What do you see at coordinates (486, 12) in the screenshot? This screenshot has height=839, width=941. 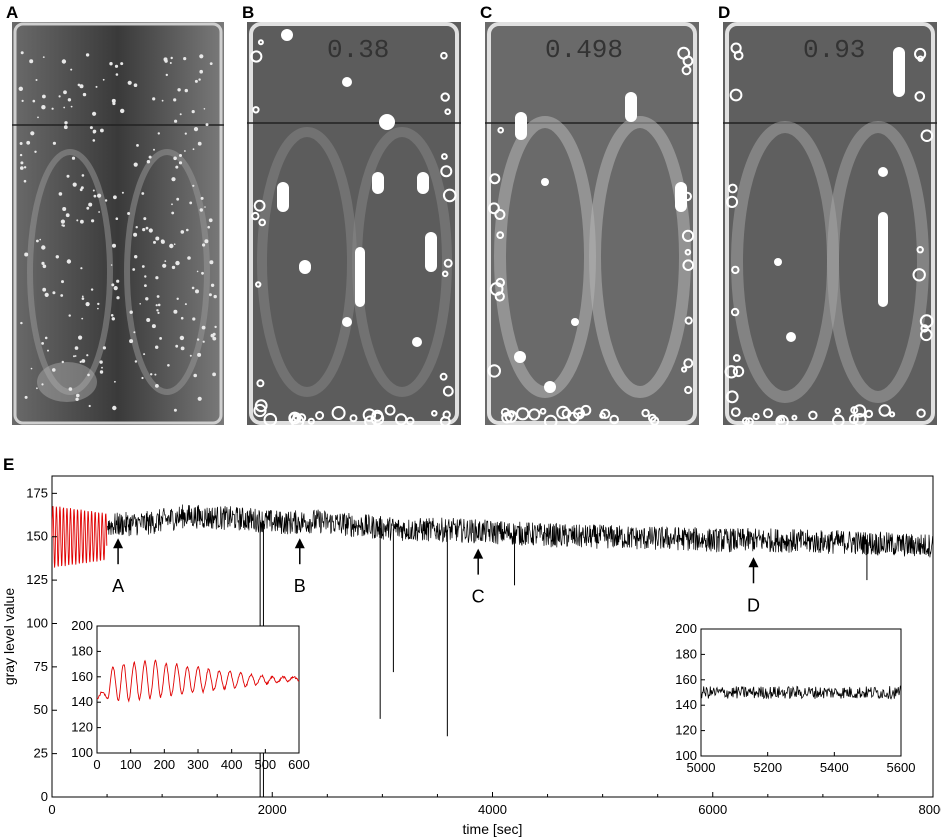 I see `panel-letter-c: C` at bounding box center [486, 12].